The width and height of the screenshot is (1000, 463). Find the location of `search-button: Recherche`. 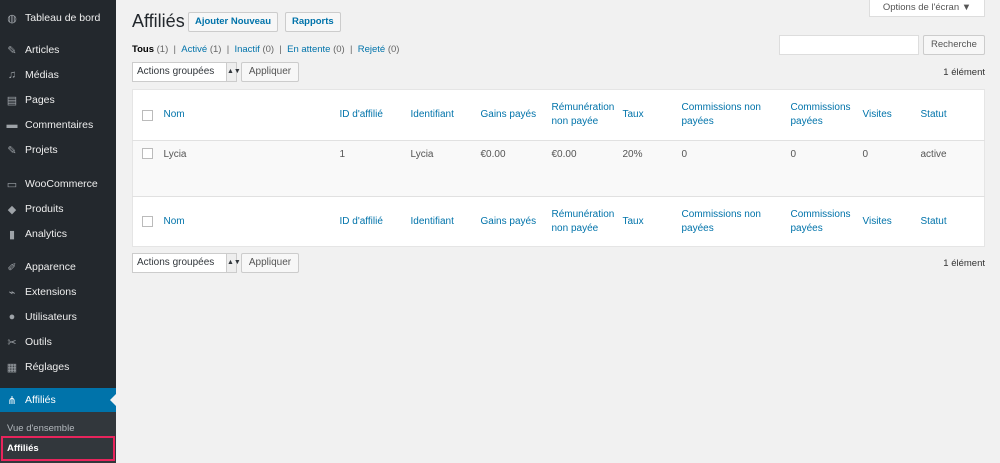

search-button: Recherche is located at coordinates (954, 45).